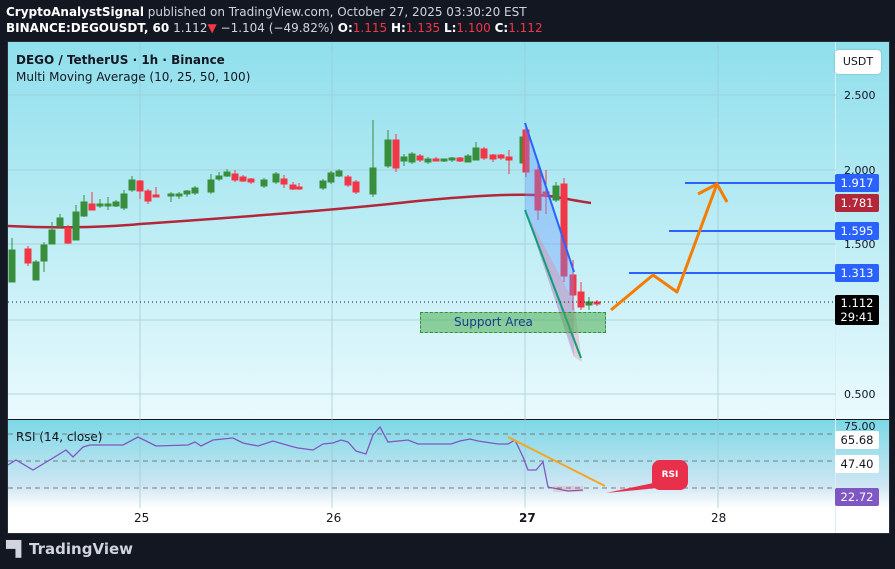 This screenshot has height=569, width=895. What do you see at coordinates (120, 60) in the screenshot?
I see `chart-title: DEGO / TetherUS · 1h · Binance` at bounding box center [120, 60].